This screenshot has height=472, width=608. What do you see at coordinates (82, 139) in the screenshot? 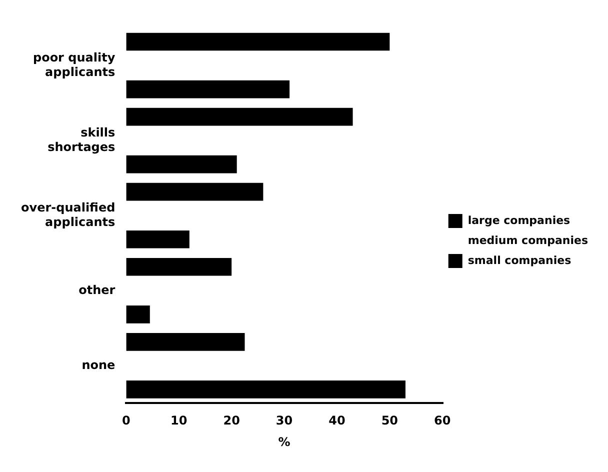
I see `y-tick-label: skills shortages` at bounding box center [82, 139].